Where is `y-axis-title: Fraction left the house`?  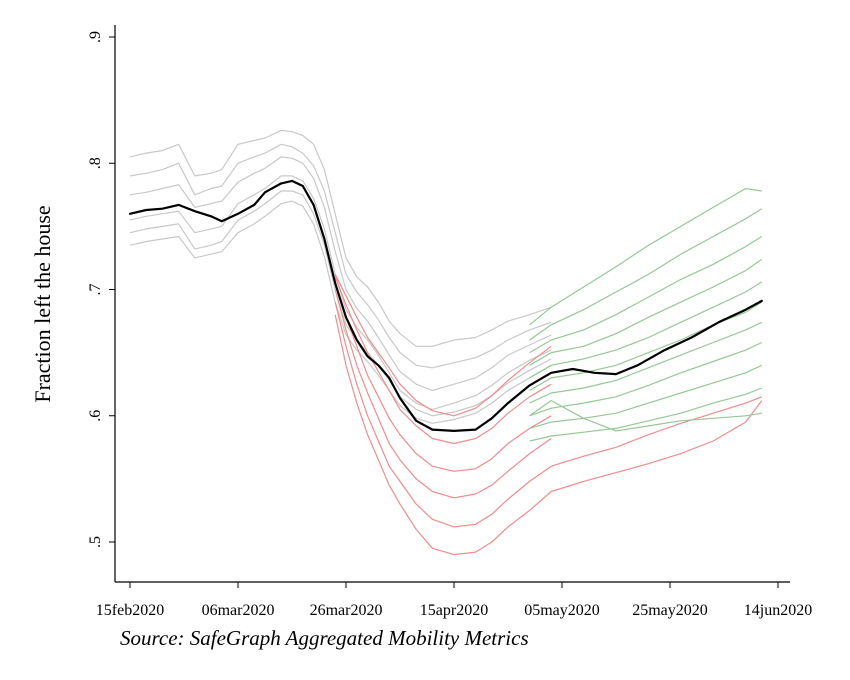
y-axis-title: Fraction left the house is located at coordinates (42, 303).